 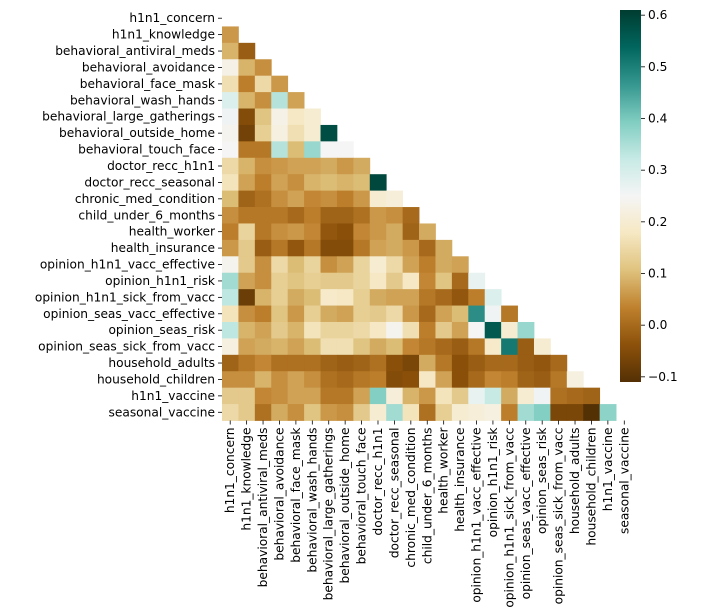 What do you see at coordinates (542, 396) in the screenshot?
I see `heatmap-cell-h1n1_vaccine-opinion_seas_risk` at bounding box center [542, 396].